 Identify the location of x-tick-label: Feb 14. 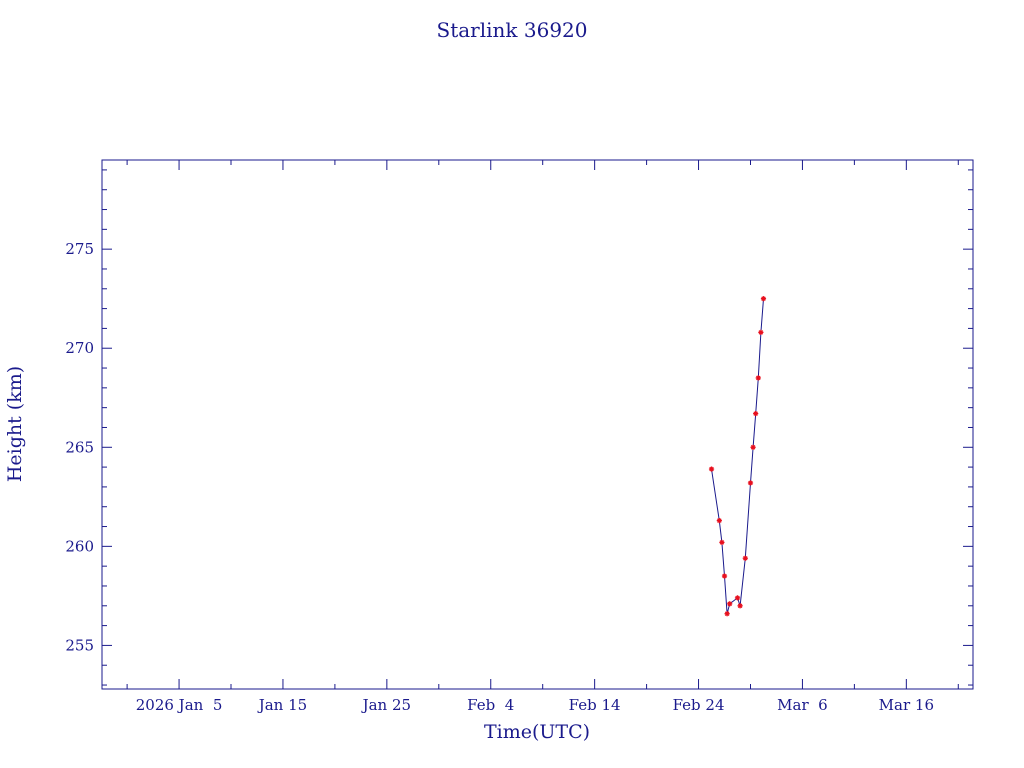
(595, 705).